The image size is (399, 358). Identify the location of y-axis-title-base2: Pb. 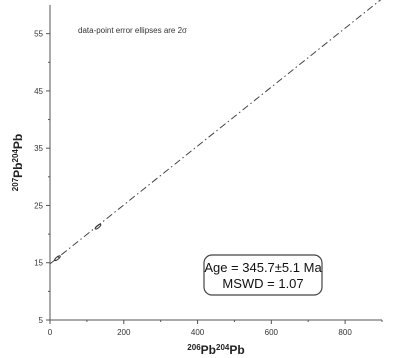
(18, 141).